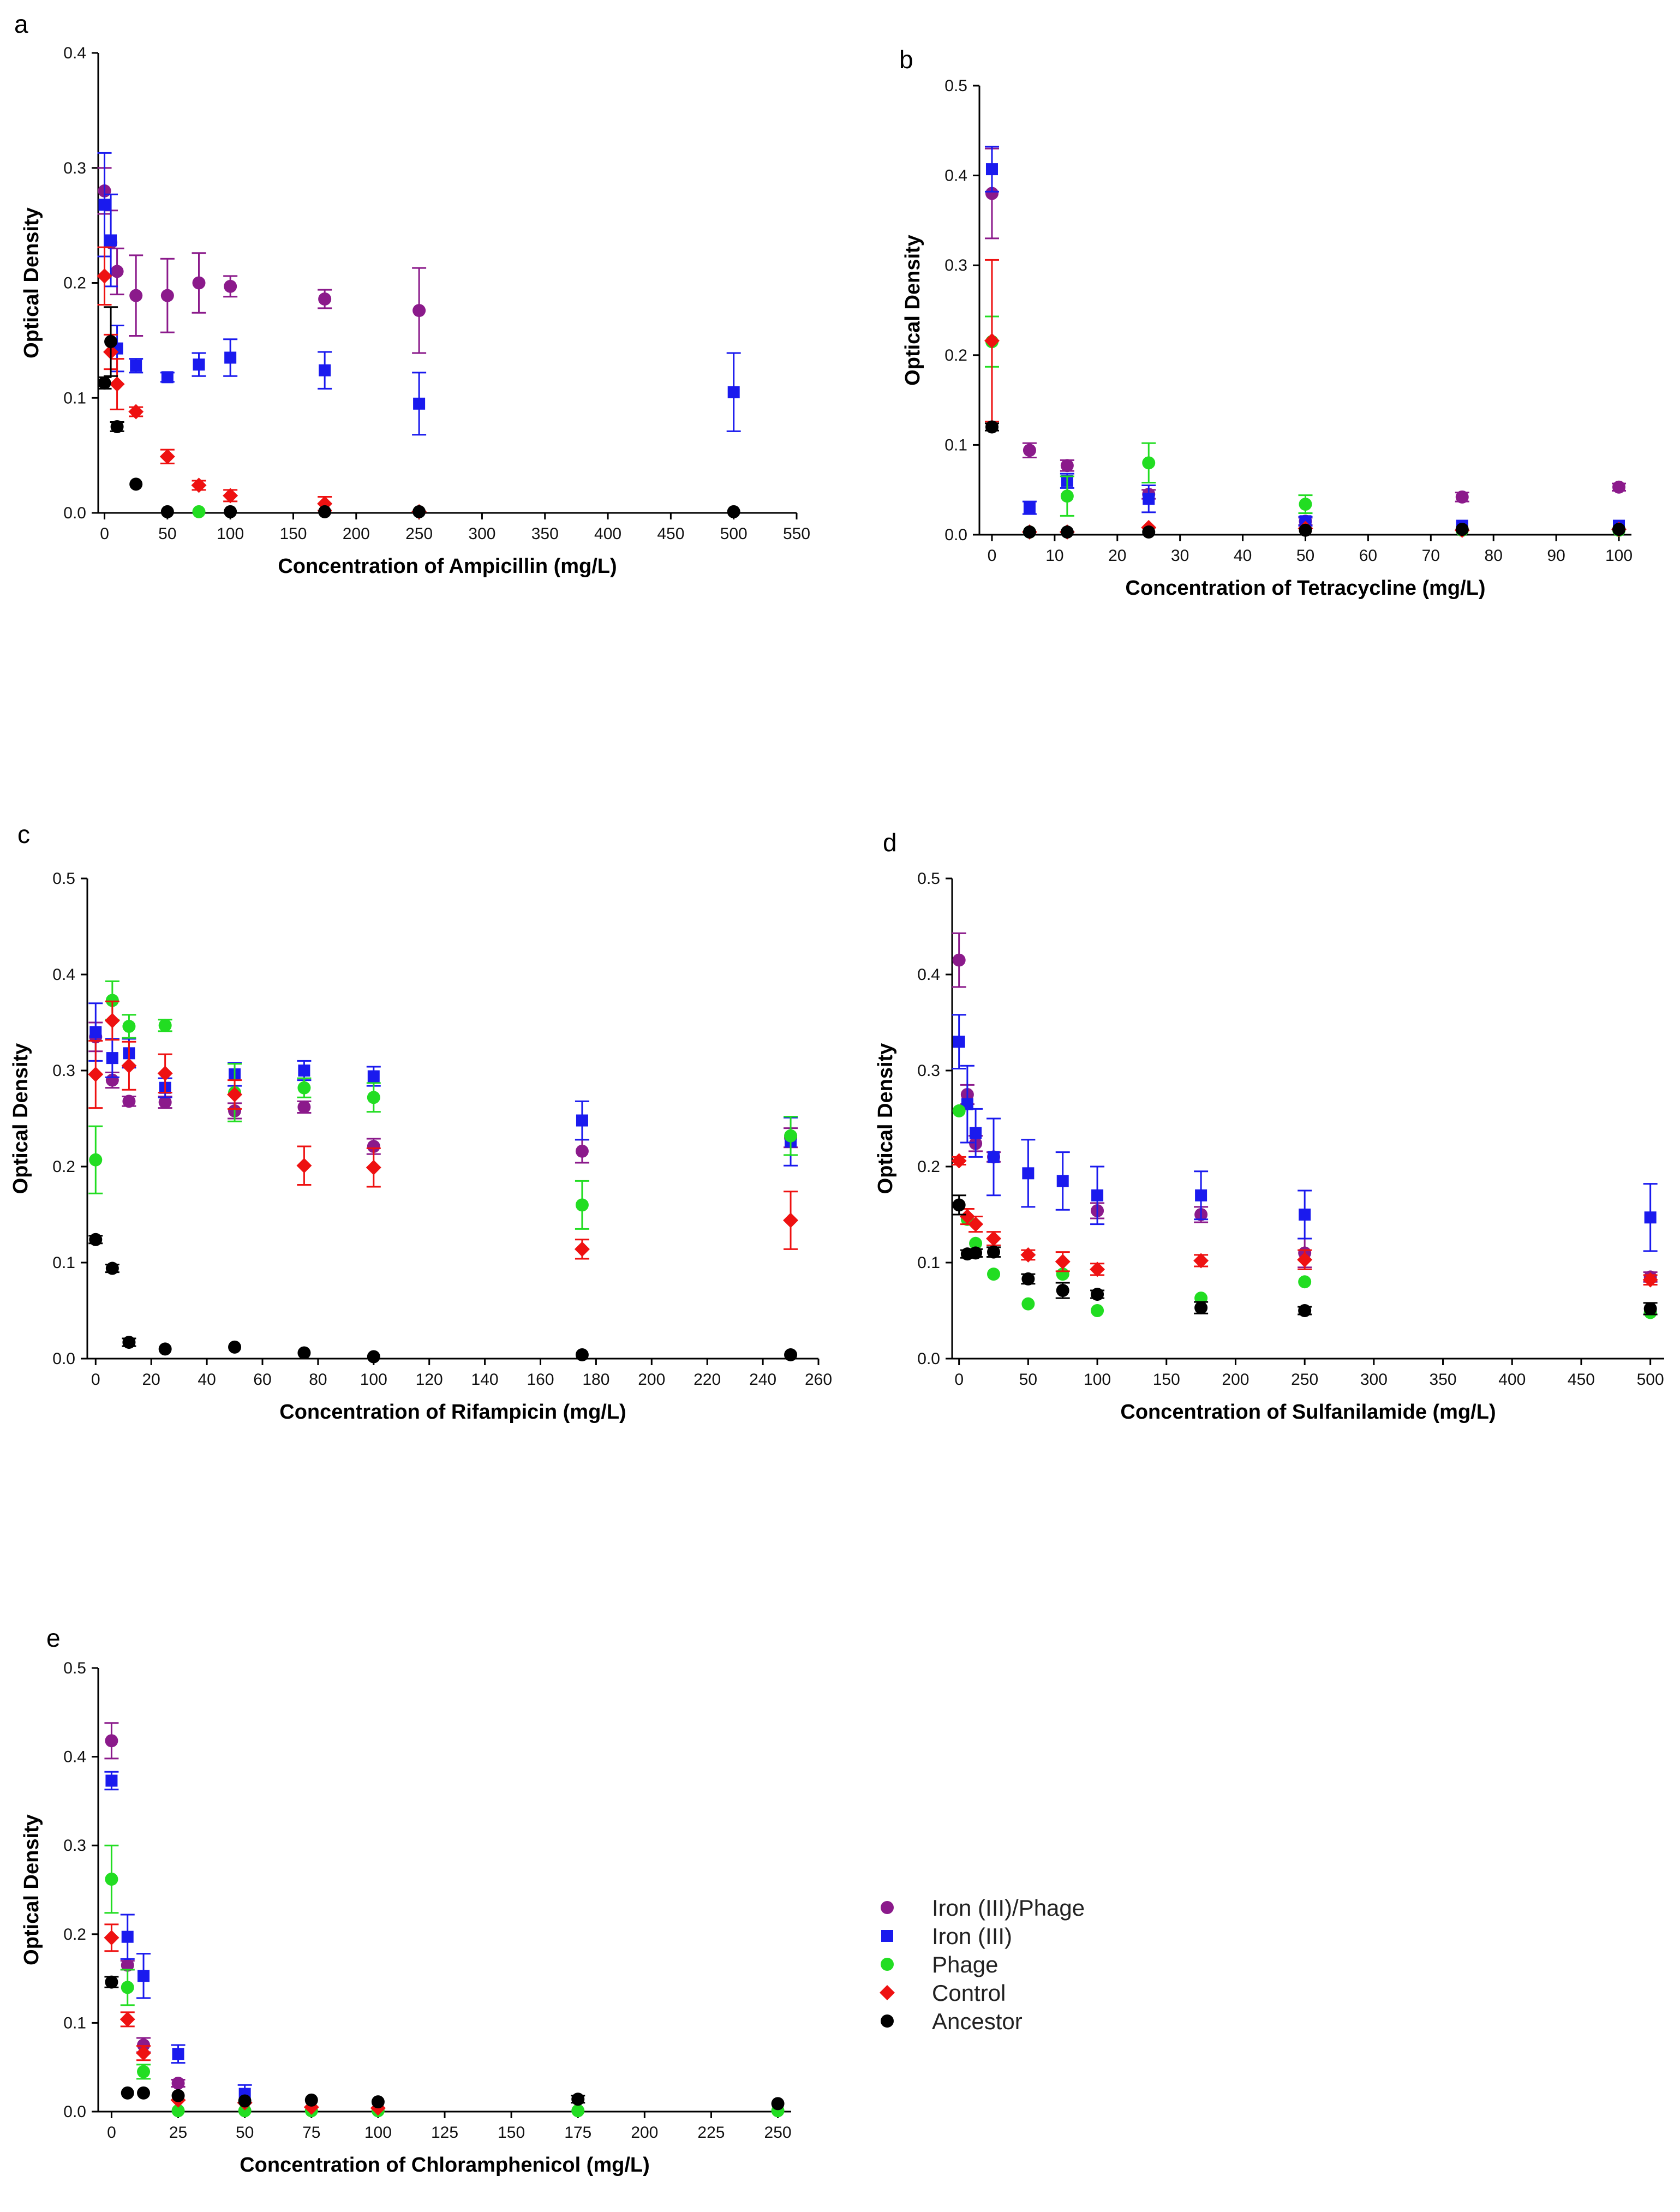 The width and height of the screenshot is (1680, 2212). I want to click on series-iron_phage, so click(1305, 338).